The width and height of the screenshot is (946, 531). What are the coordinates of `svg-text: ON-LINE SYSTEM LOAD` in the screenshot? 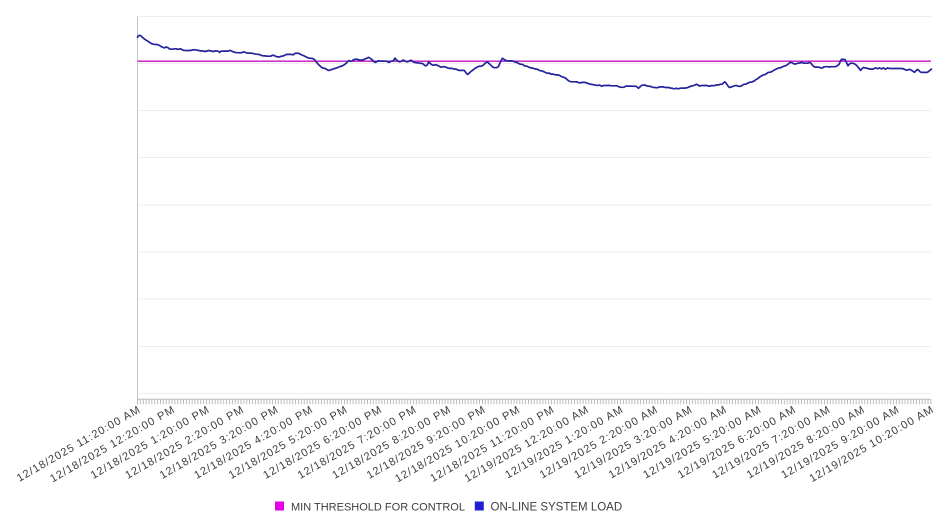 It's located at (557, 508).